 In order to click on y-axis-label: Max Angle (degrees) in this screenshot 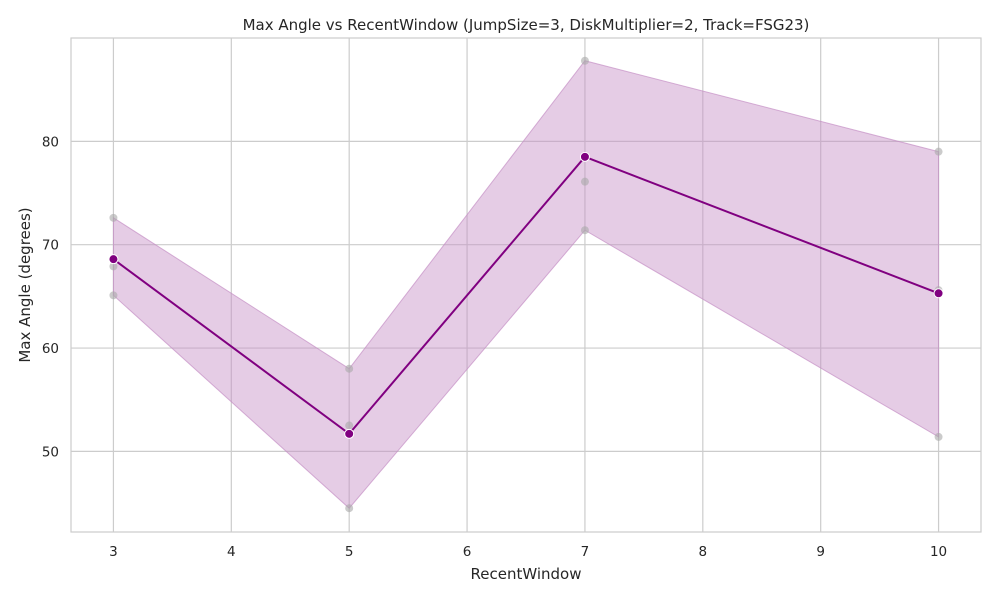, I will do `click(25, 284)`.